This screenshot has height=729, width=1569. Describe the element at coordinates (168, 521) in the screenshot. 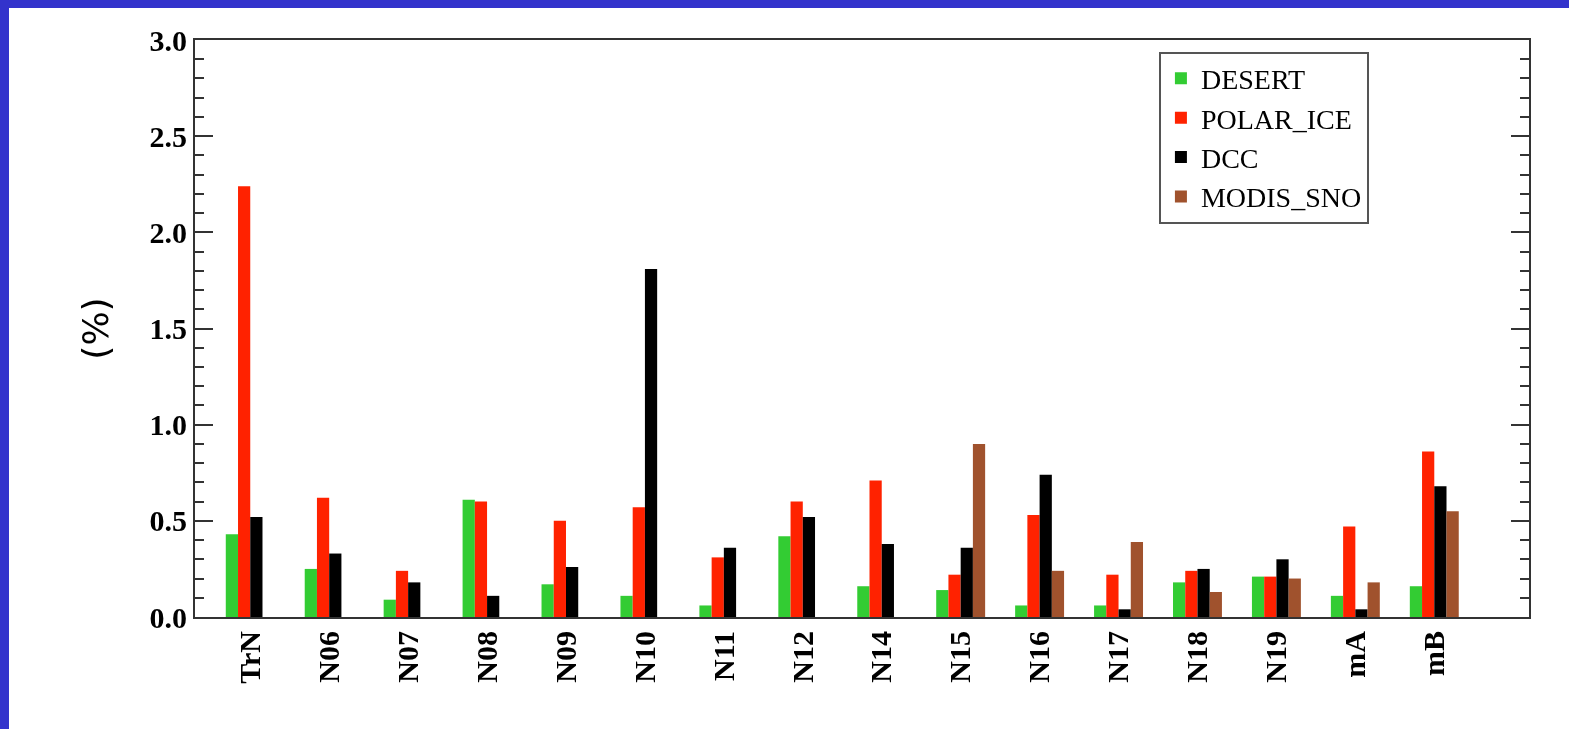

I see `y-tick-label: 0.5` at that location.